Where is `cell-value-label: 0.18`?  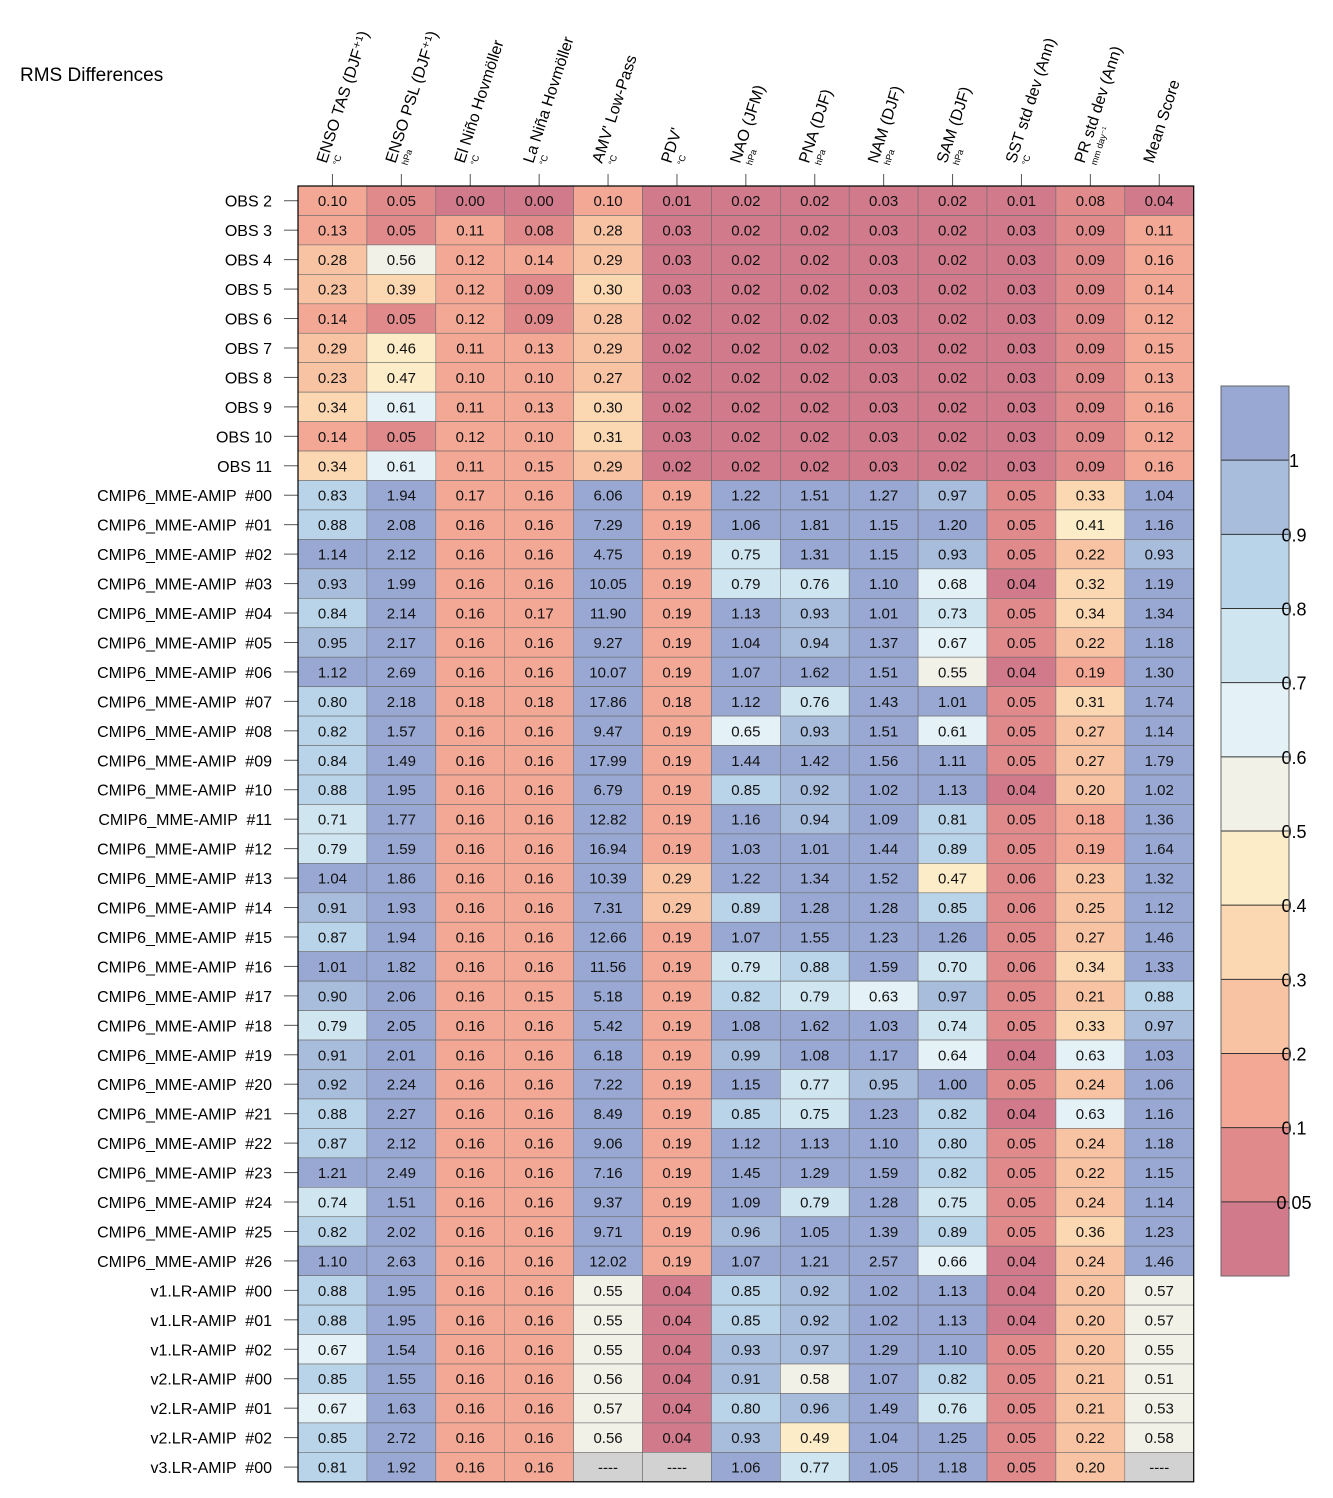
cell-value-label: 0.18 is located at coordinates (470, 702).